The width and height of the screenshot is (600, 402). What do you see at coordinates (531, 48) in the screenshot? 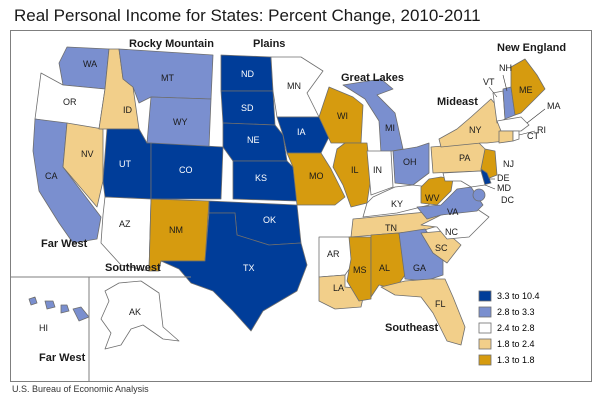
I see `region-new-england: New England` at bounding box center [531, 48].